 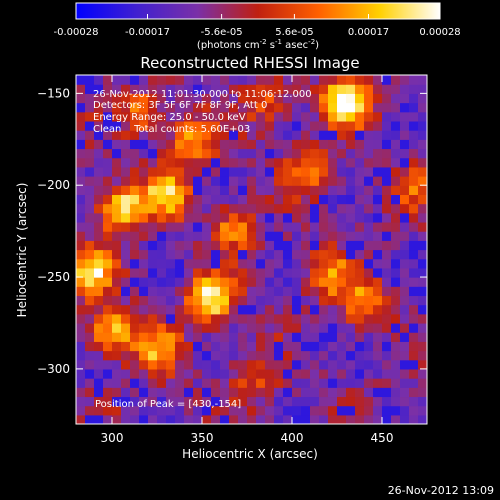 What do you see at coordinates (250, 454) in the screenshot?
I see `x-axis-label: Heliocentric X (arcsec)` at bounding box center [250, 454].